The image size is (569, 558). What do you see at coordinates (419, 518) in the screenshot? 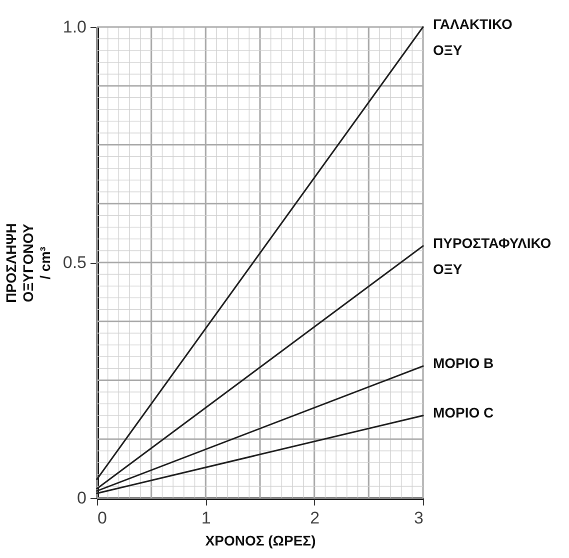
I see `x-tick-label: 3` at bounding box center [419, 518].